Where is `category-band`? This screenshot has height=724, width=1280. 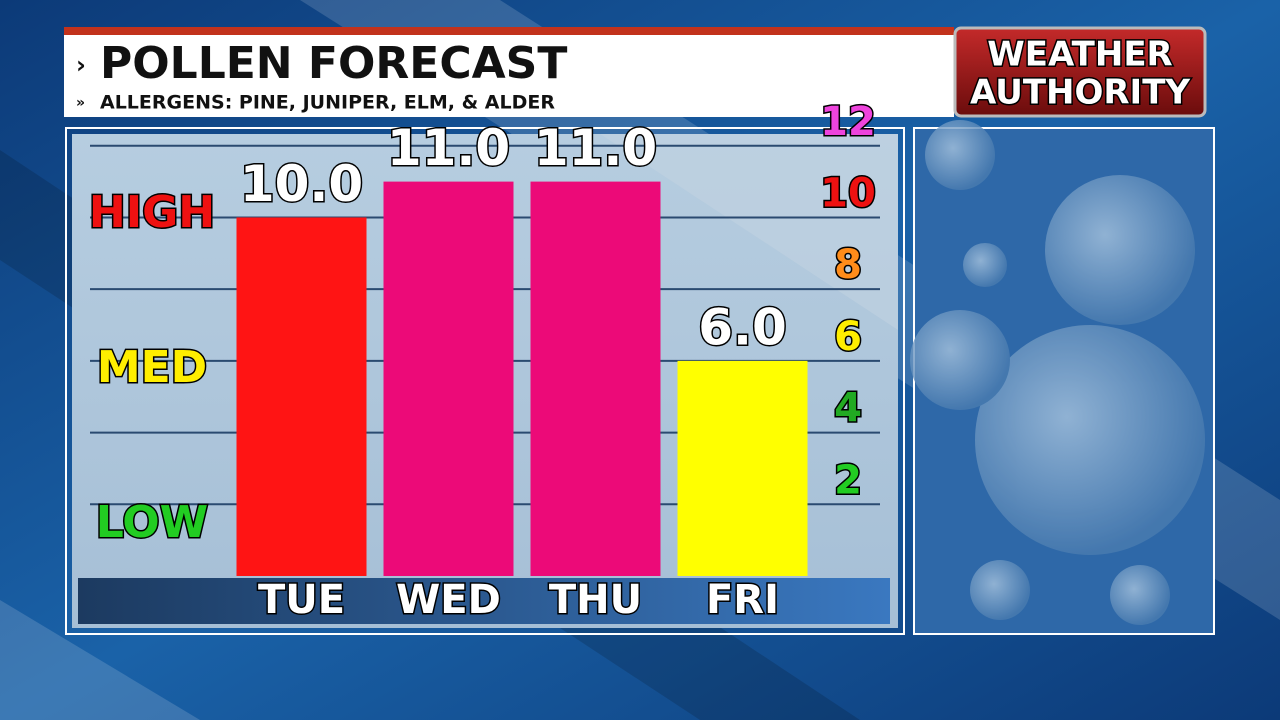
category-band is located at coordinates (484, 601).